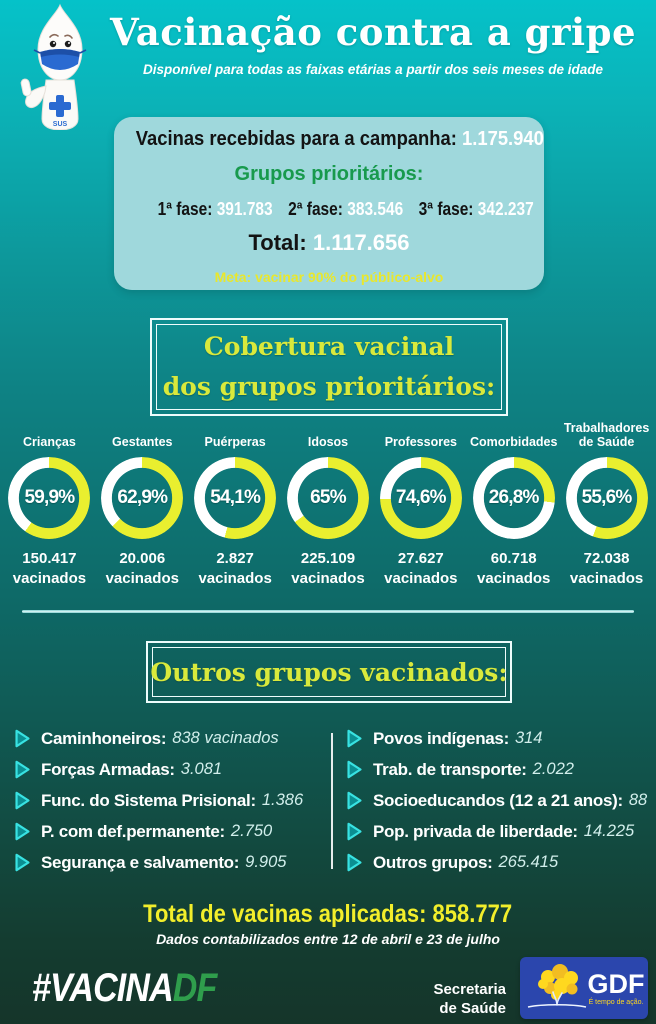 This screenshot has height=1024, width=656. Describe the element at coordinates (285, 914) in the screenshot. I see `total-applied-label: Total de vacinas aplicadas:` at that location.